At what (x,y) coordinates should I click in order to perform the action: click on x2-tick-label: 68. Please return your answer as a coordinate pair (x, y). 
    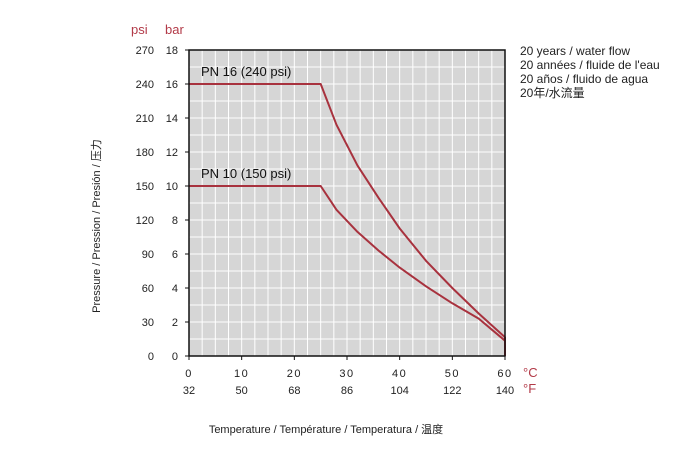
    Looking at the image, I should click on (294, 391).